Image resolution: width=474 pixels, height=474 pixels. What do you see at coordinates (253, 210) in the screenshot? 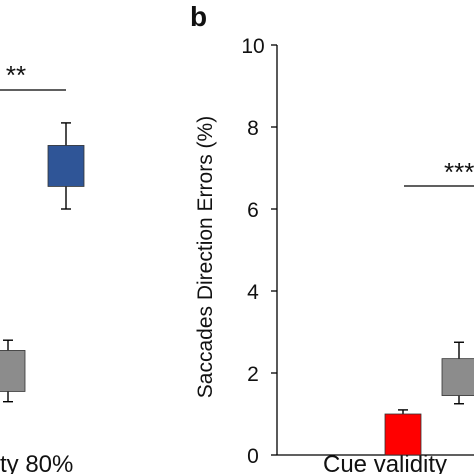
I see `panel-b-y-tick-label: 6` at bounding box center [253, 210].